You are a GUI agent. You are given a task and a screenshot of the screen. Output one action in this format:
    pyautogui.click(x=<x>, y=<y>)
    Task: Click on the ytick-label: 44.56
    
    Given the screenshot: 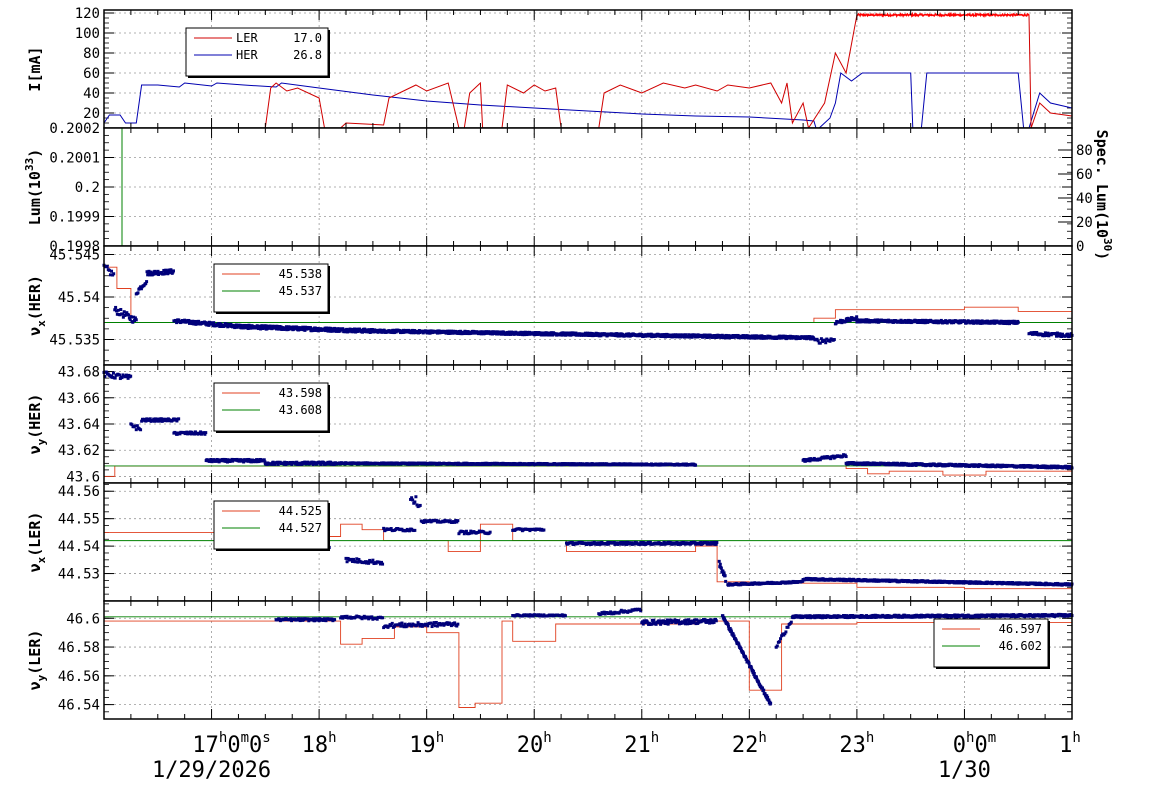 What is the action you would take?
    pyautogui.click(x=79, y=492)
    